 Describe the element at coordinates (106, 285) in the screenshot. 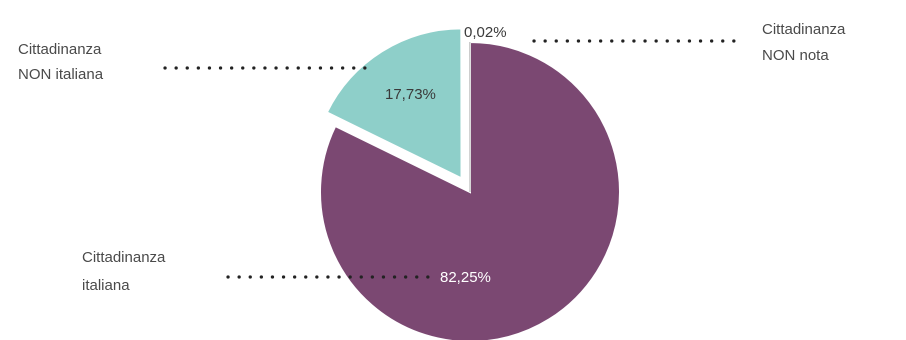

I see `label-italiana-line-2: italiana` at that location.